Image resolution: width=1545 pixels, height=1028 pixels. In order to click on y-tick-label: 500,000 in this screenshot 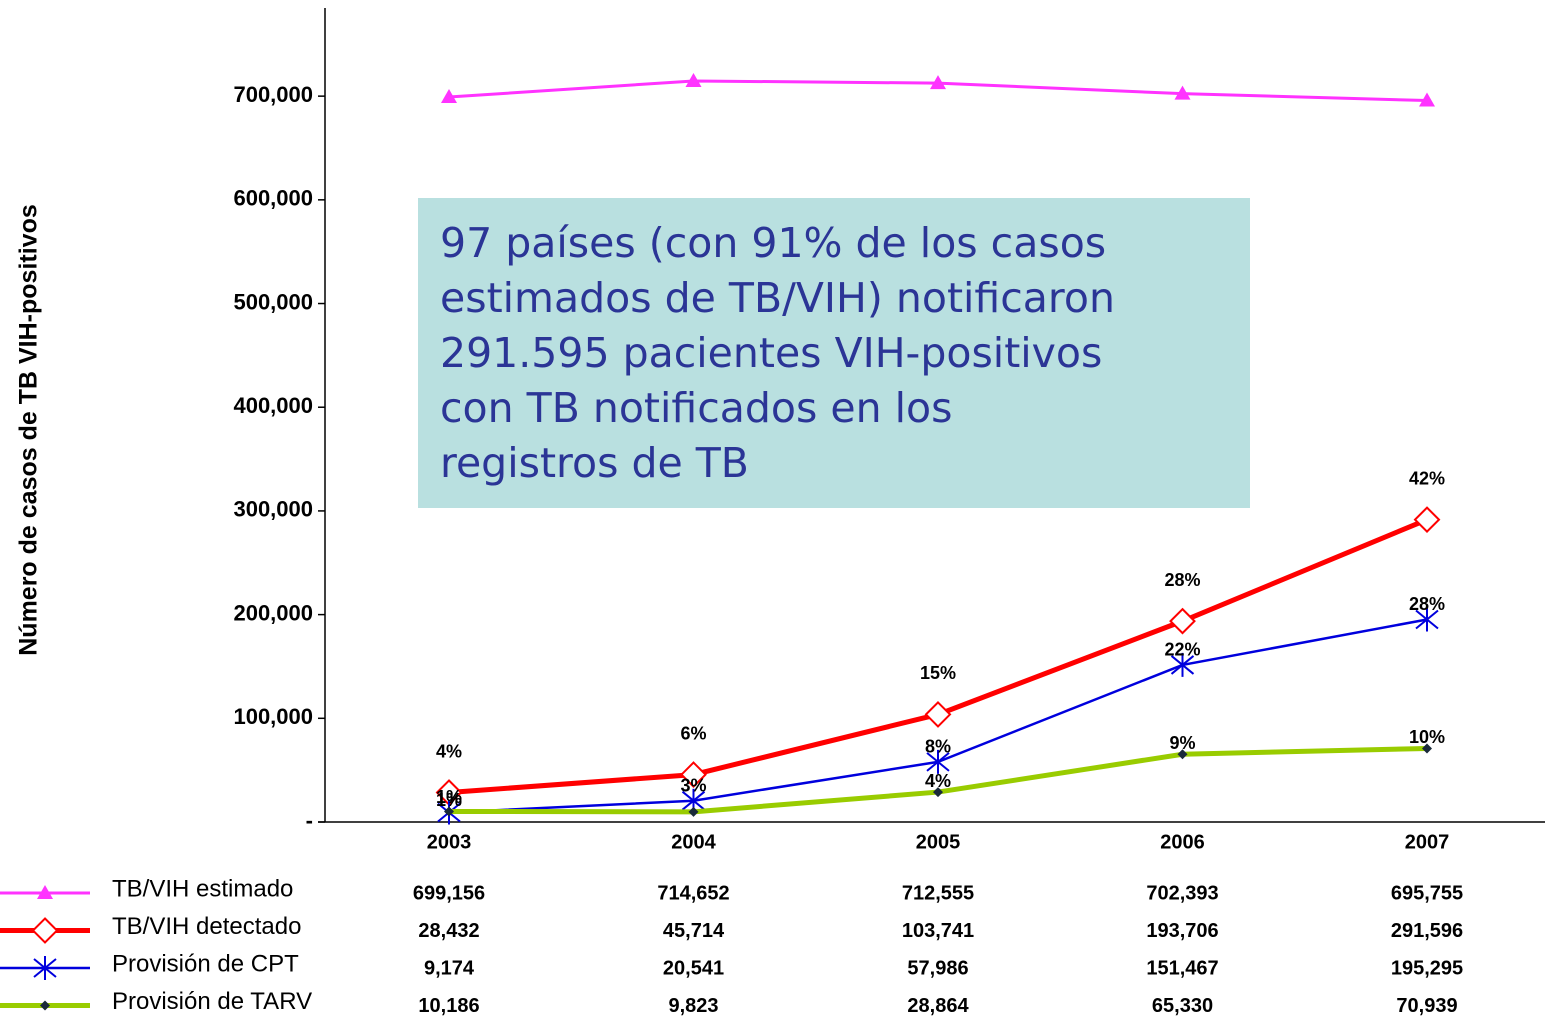, I will do `click(273, 301)`.